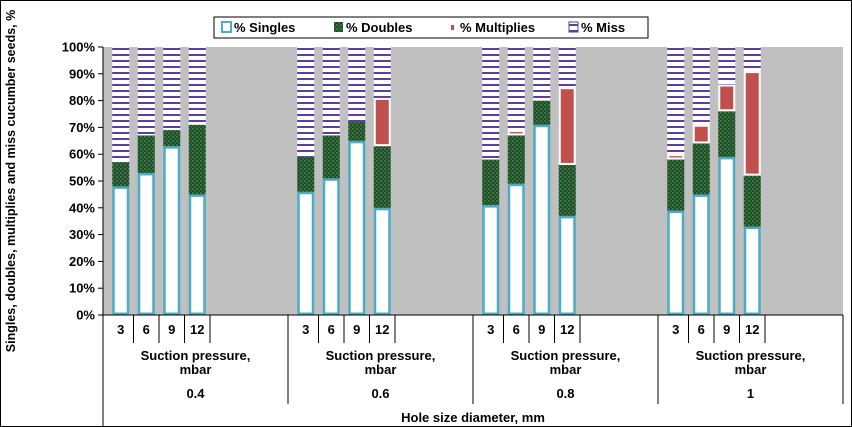 This screenshot has width=852, height=427. What do you see at coordinates (82, 234) in the screenshot?
I see `y-tick-label: 30%` at bounding box center [82, 234].